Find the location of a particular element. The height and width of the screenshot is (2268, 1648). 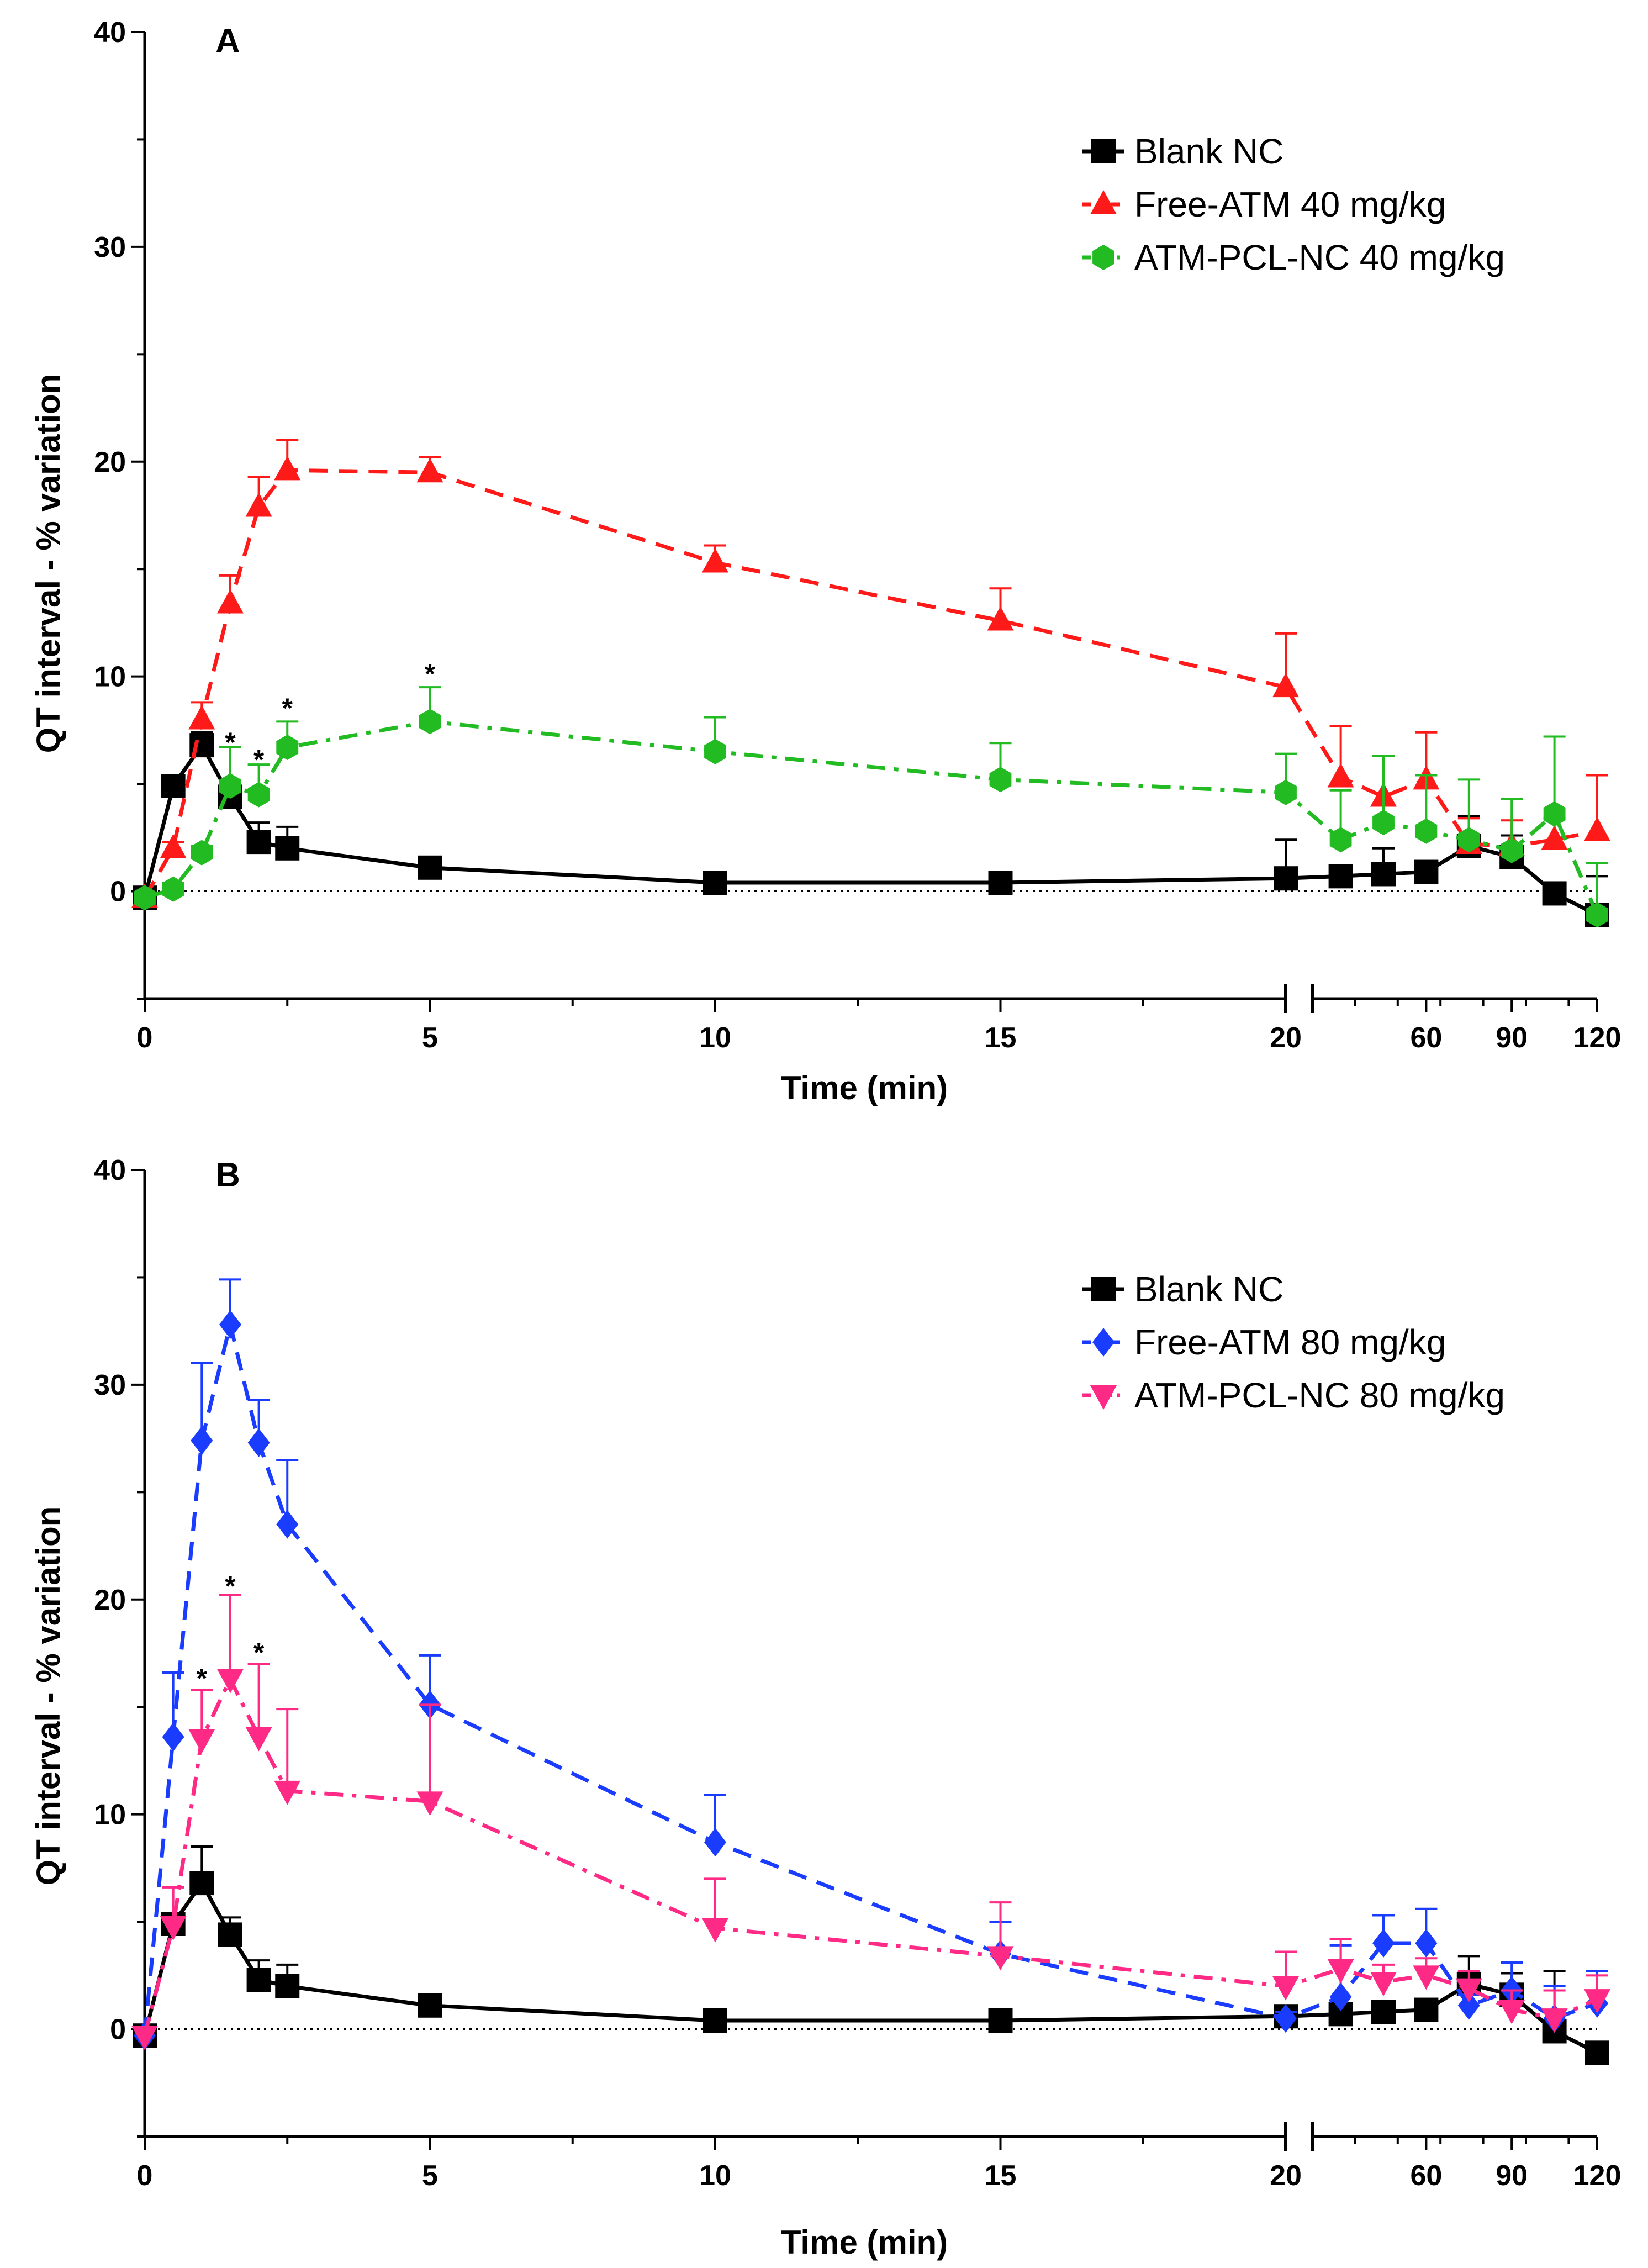

series-line is located at coordinates (870, 1968).